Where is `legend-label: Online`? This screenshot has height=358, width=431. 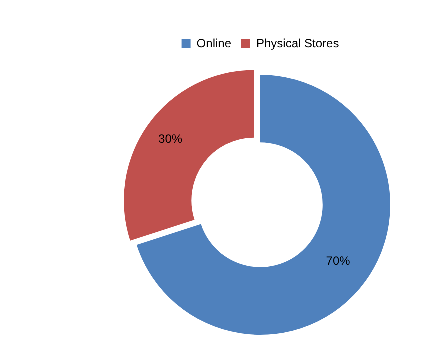
legend-label: Online is located at coordinates (214, 43).